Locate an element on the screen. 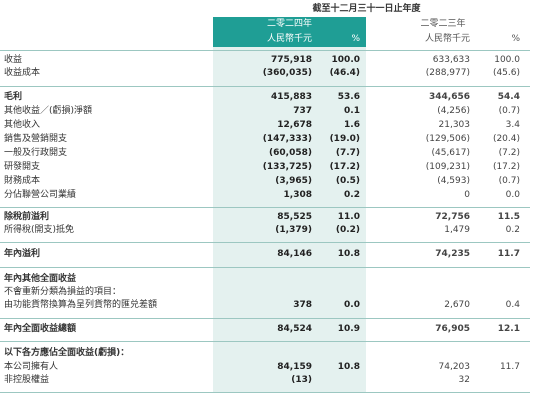  cell: (4,256) is located at coordinates (453, 111).